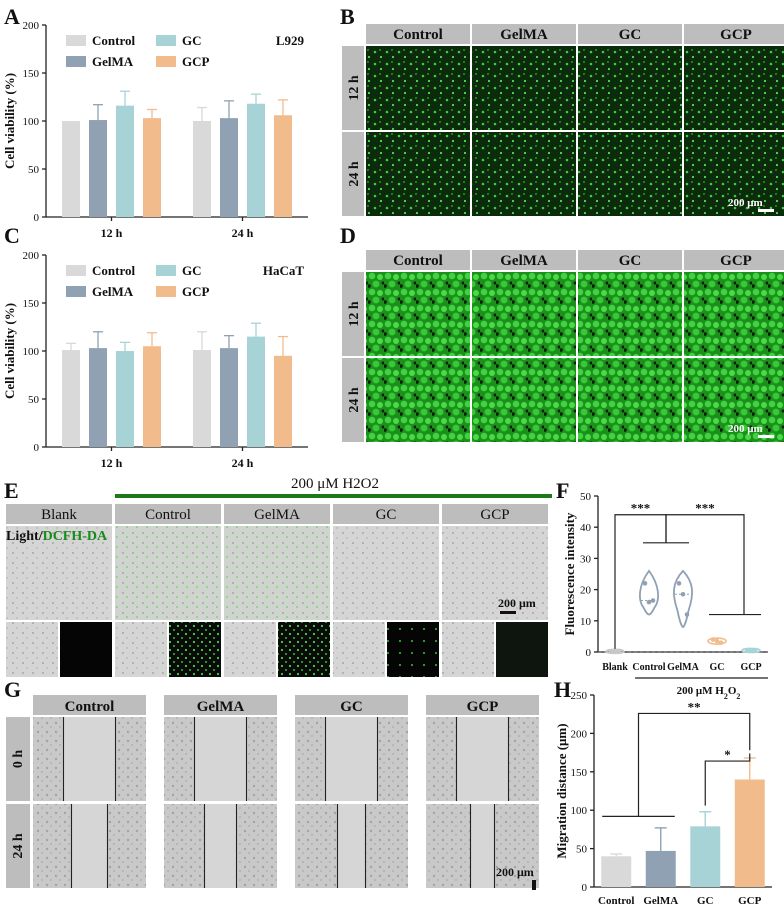 This screenshot has height=922, width=784. What do you see at coordinates (86, 649) in the screenshot?
I see `fluorescence-image-blank` at bounding box center [86, 649].